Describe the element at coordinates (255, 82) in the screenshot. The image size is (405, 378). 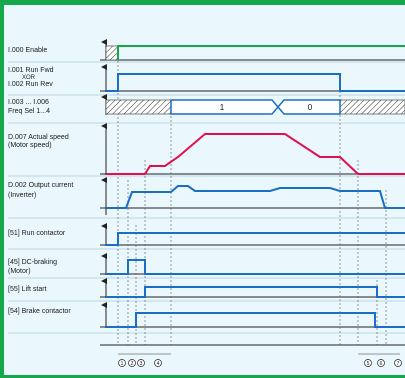
I see `run-fwd-trace` at that location.